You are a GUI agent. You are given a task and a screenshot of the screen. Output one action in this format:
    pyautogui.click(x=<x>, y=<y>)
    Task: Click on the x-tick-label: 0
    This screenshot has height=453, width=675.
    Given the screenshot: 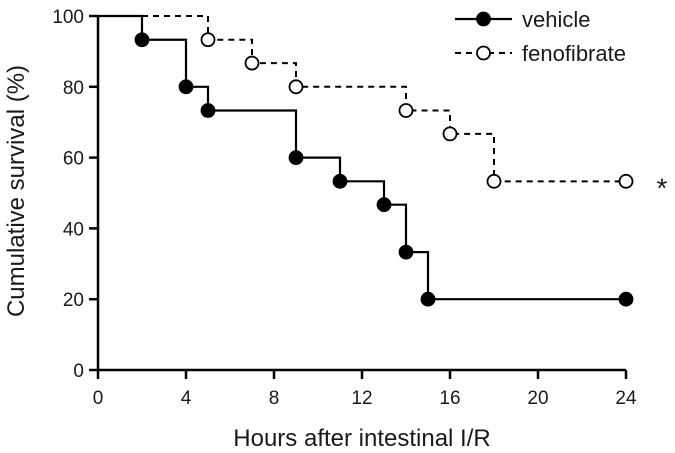 What is the action you would take?
    pyautogui.click(x=98, y=398)
    